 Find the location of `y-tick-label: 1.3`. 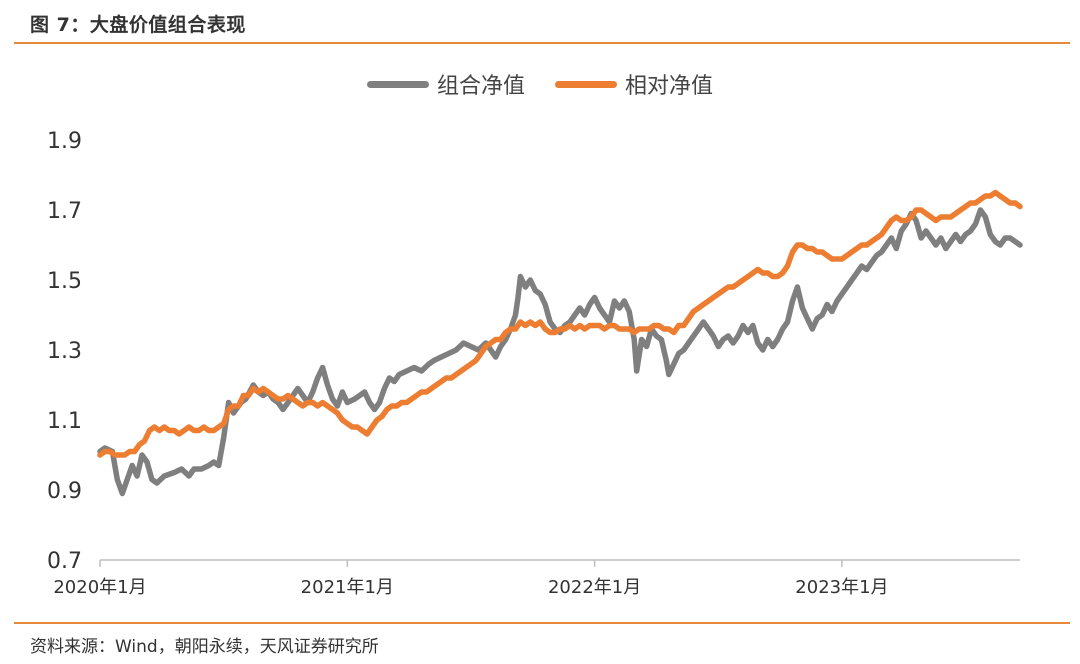

y-tick-label: 1.3 is located at coordinates (64, 351).